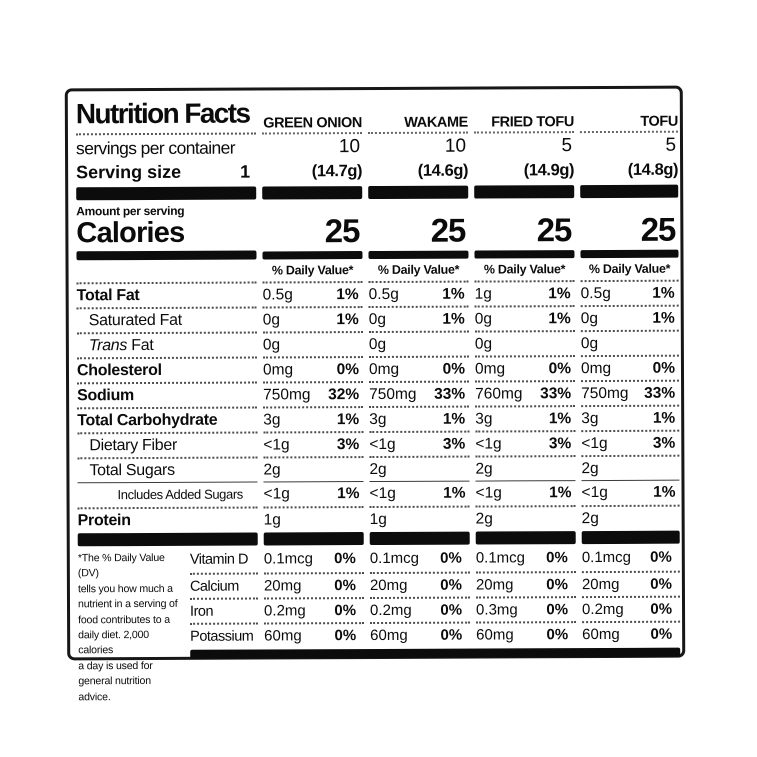 The width and height of the screenshot is (757, 757). I want to click on nutrient-percent: 33%, so click(556, 394).